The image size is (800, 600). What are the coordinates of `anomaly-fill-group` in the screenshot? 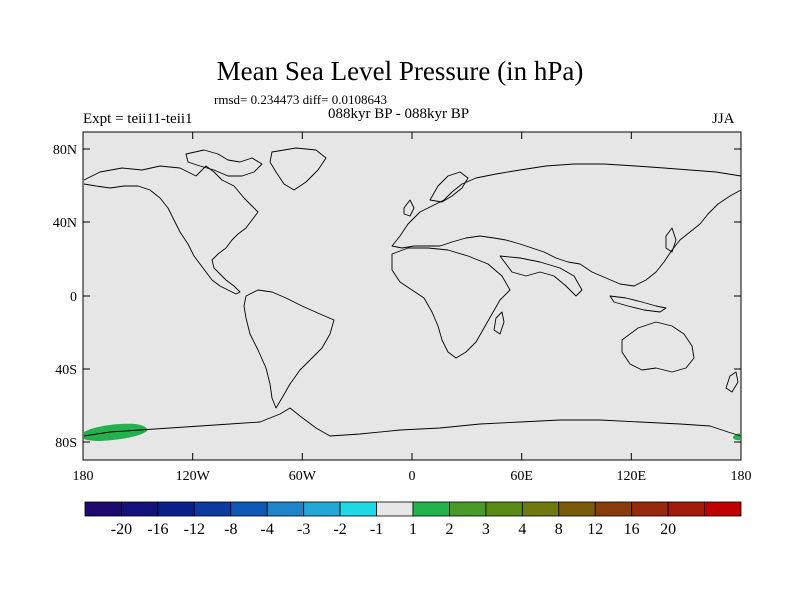 It's located at (412, 432).